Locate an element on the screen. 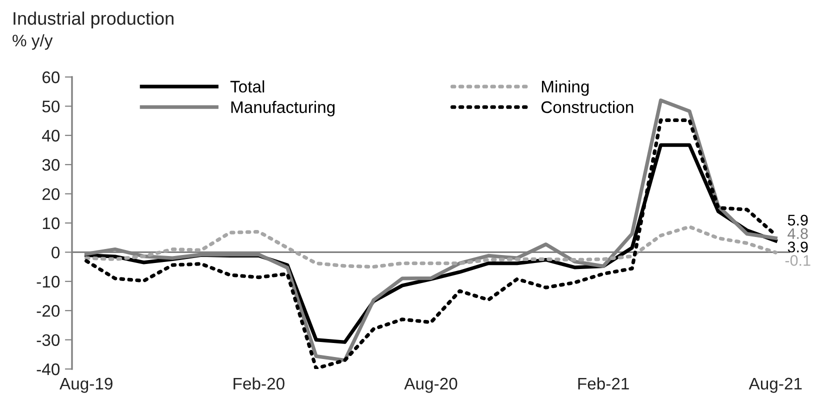 The image size is (832, 407). line-series is located at coordinates (431, 246).